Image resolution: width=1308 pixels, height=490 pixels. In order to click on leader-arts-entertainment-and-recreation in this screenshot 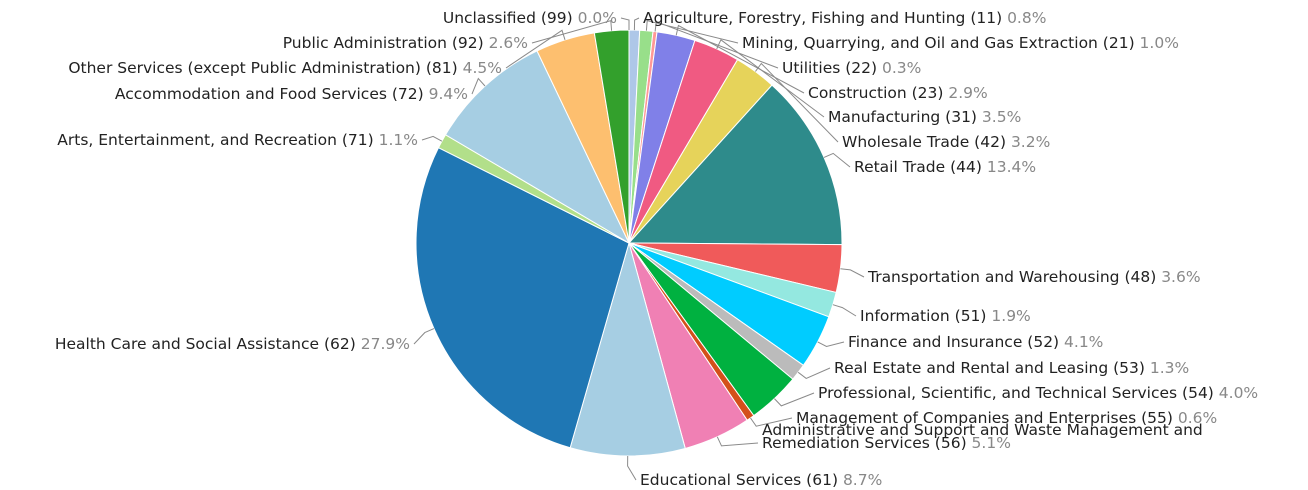, I will do `click(432, 138)`.